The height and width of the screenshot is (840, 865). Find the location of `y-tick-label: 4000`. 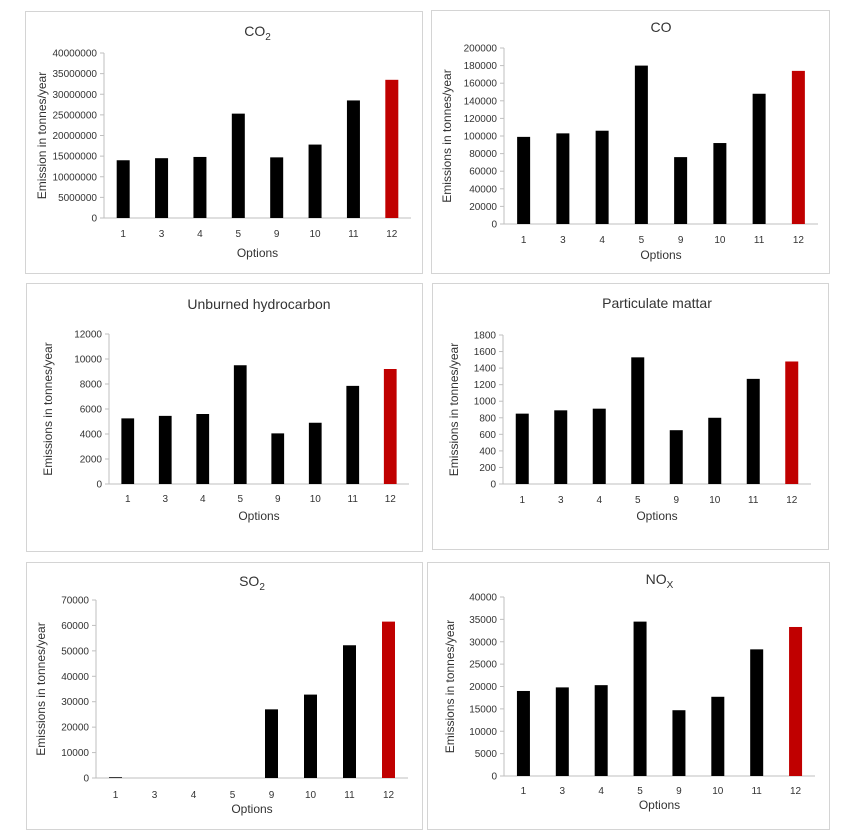

y-tick-label: 4000 is located at coordinates (91, 435).